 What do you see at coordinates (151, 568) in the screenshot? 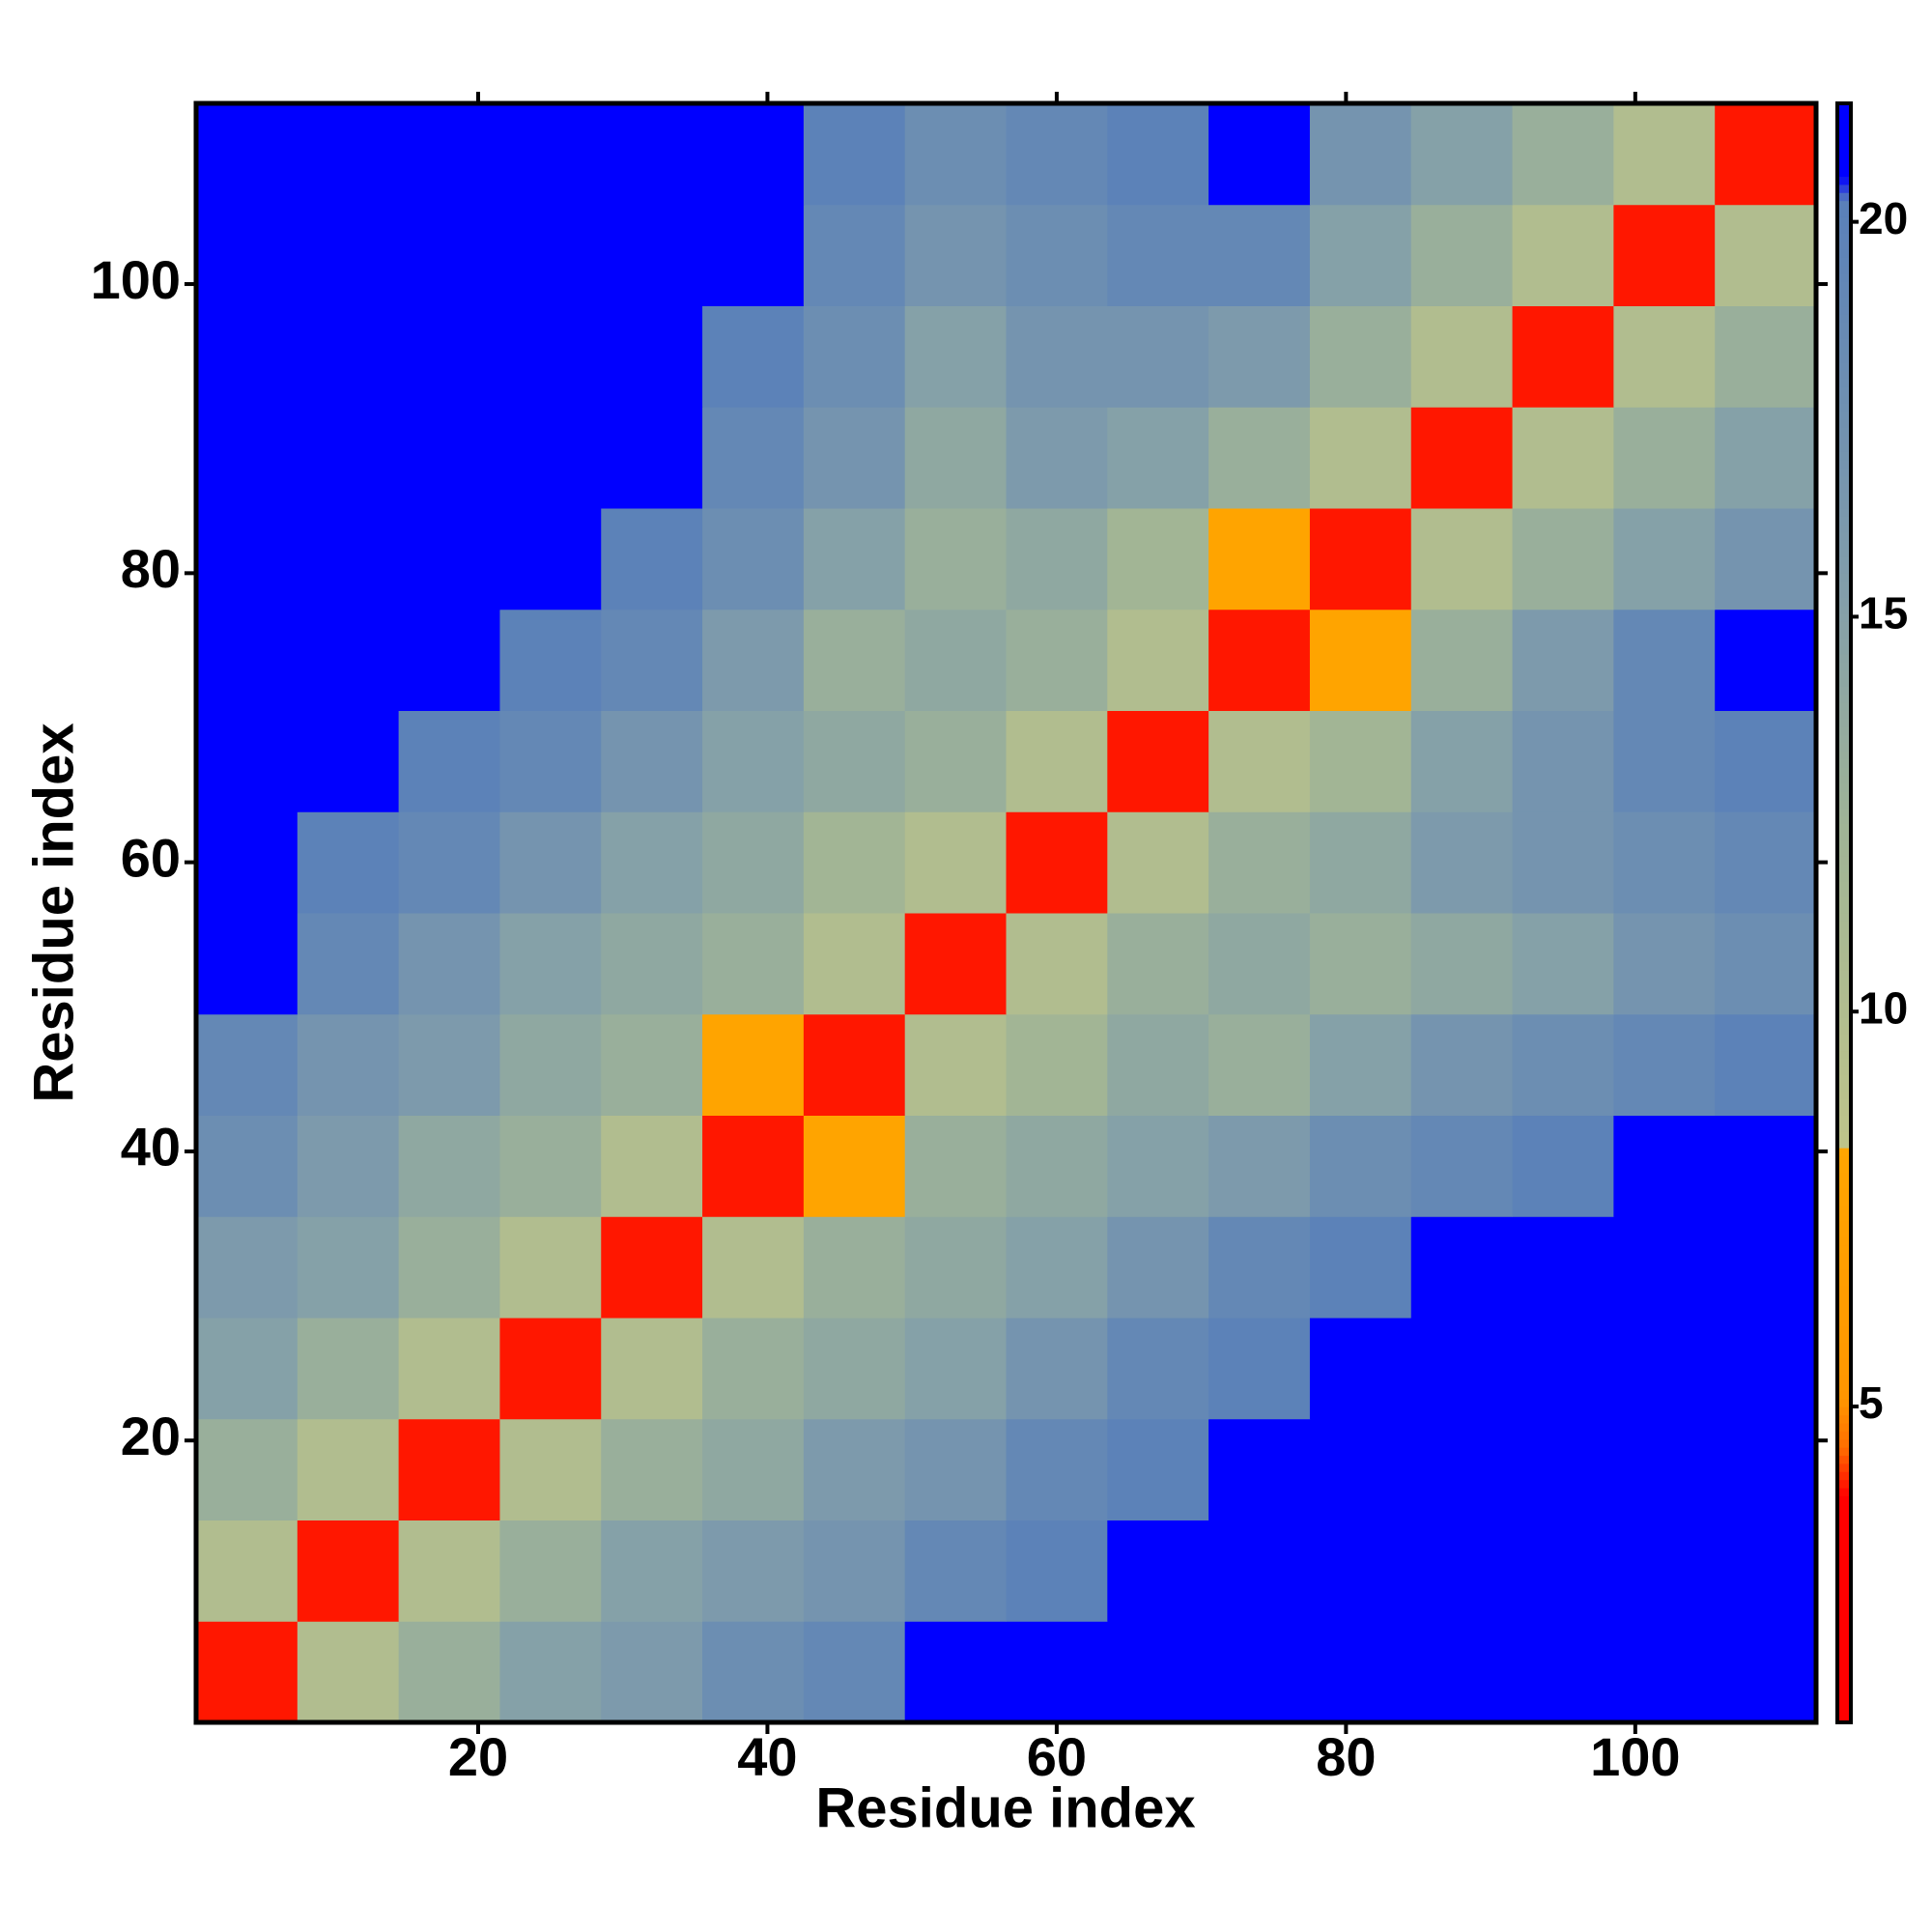
I see `y-tick-label: 80` at bounding box center [151, 568].